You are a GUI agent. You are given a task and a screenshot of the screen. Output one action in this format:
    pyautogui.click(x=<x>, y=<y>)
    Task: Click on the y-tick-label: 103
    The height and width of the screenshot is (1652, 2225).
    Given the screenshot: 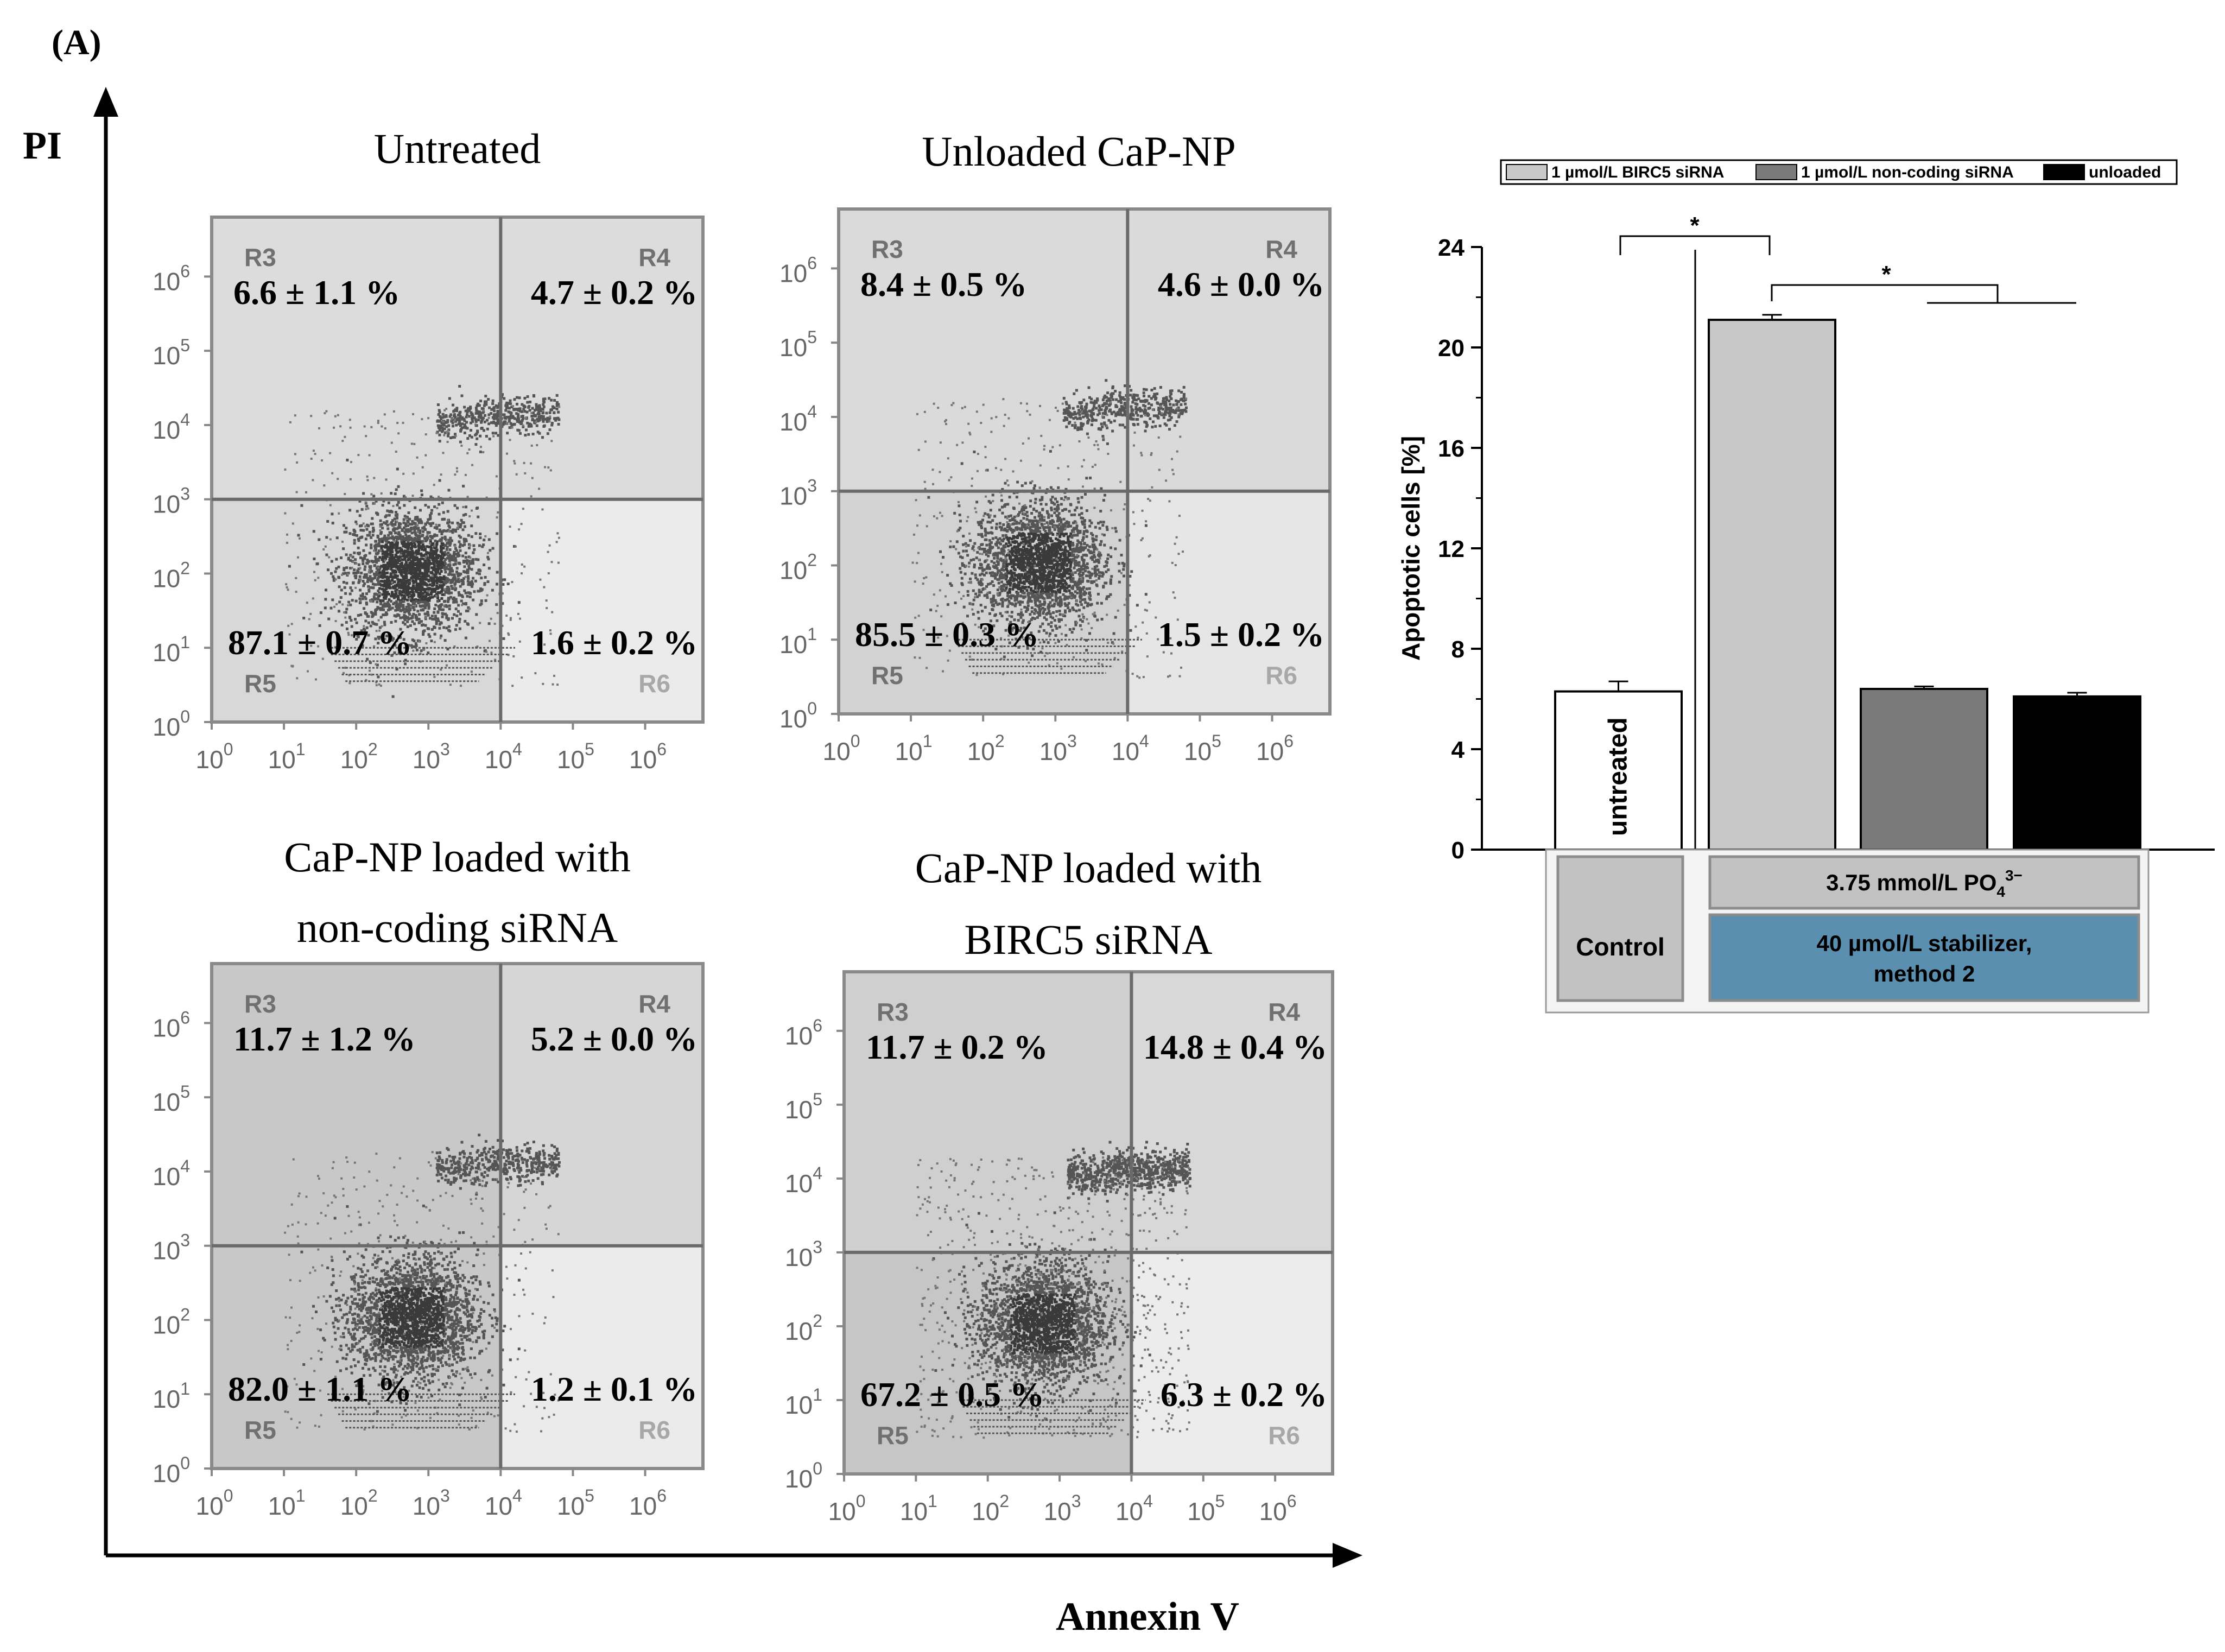 What is the action you would take?
    pyautogui.click(x=171, y=501)
    